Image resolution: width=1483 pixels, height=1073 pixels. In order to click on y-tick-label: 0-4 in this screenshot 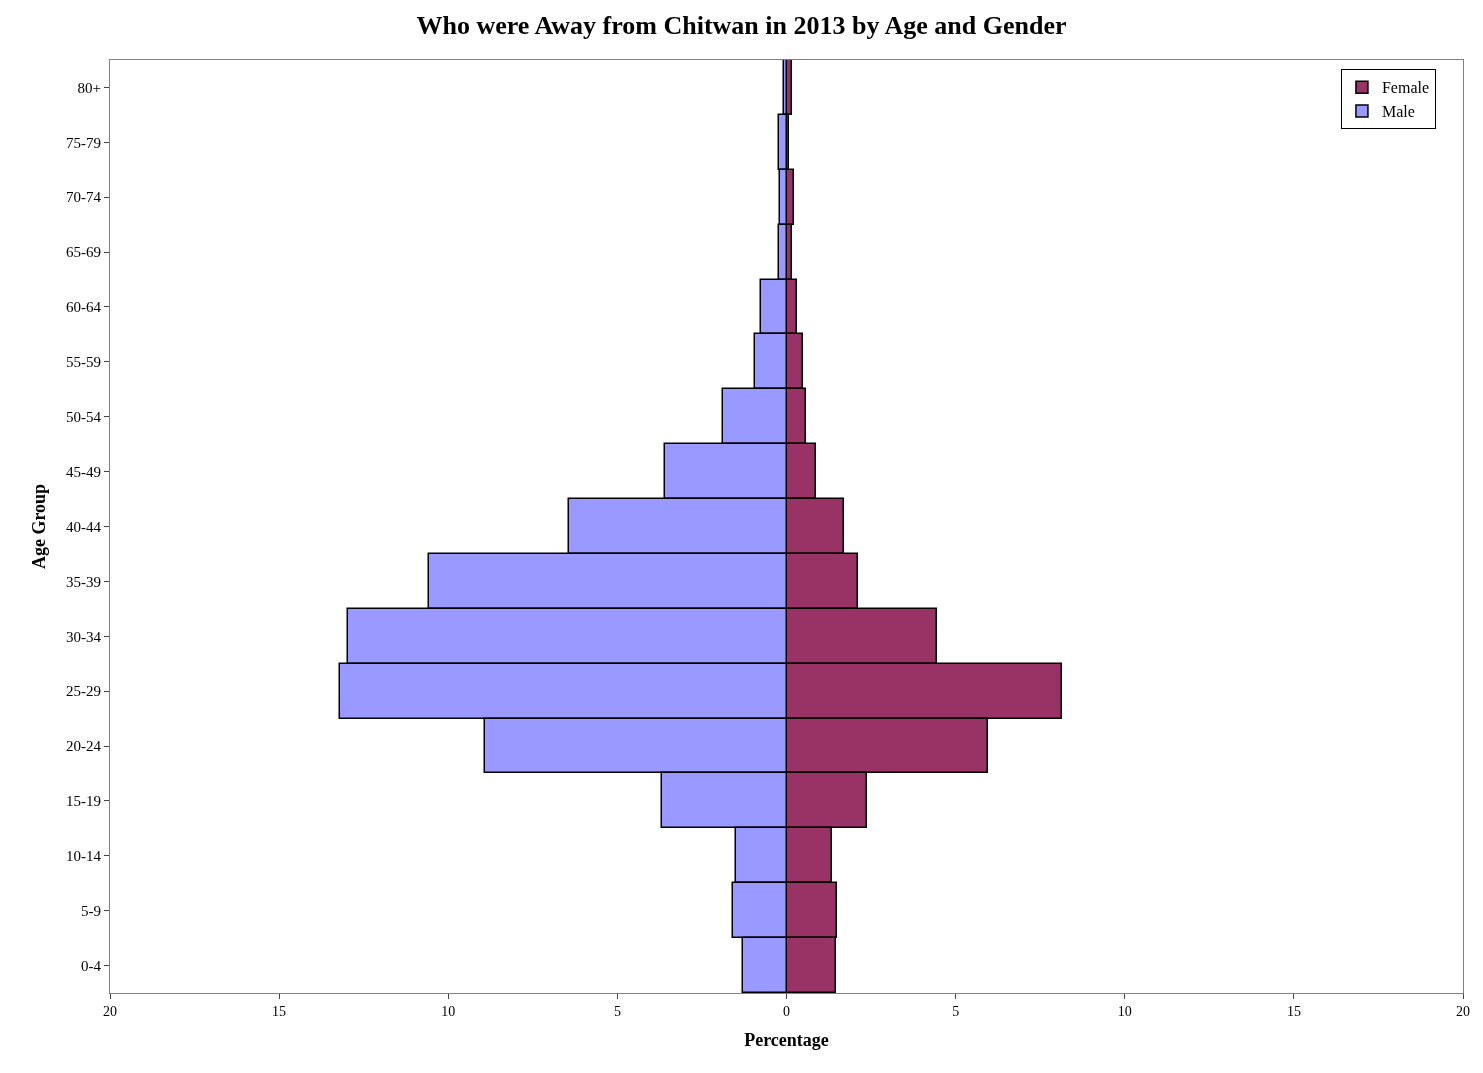, I will do `click(91, 965)`.